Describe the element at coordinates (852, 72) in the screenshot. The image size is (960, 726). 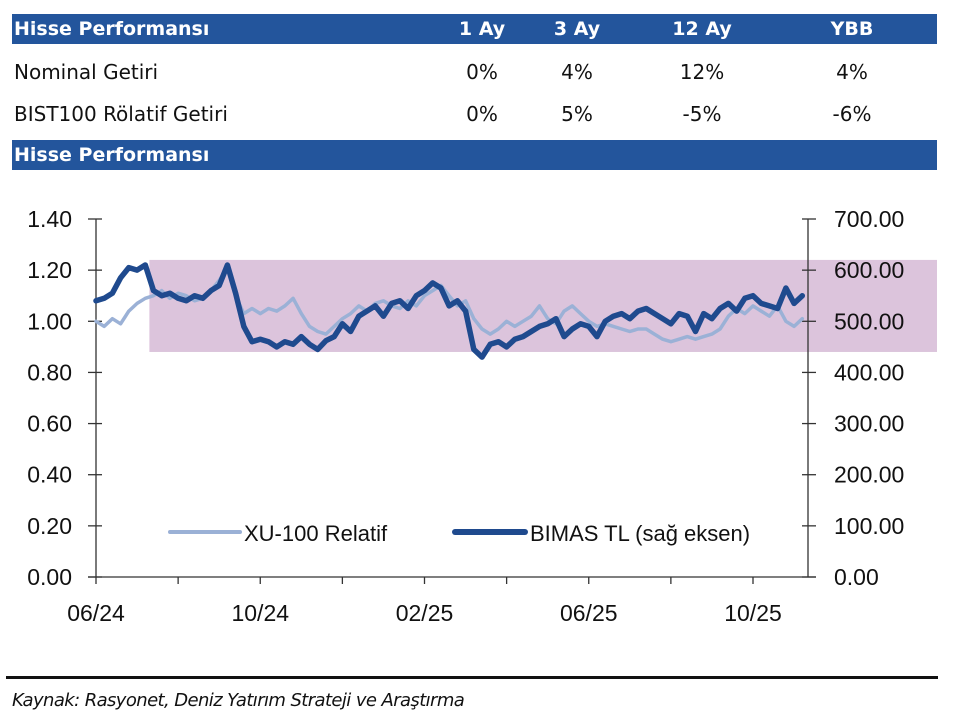
I see `cell-ytd: 4%` at that location.